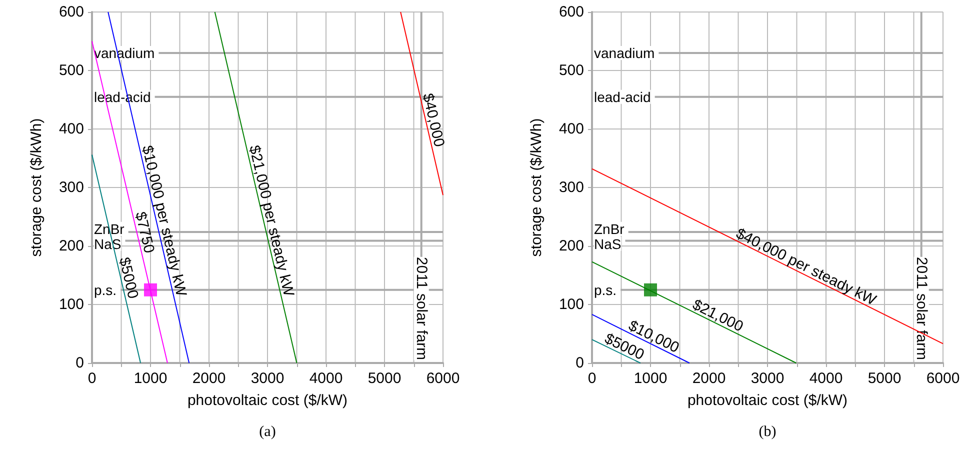 This screenshot has width=966, height=471. What do you see at coordinates (609, 228) in the screenshot?
I see `ref-line-label: ZnBr` at bounding box center [609, 228].